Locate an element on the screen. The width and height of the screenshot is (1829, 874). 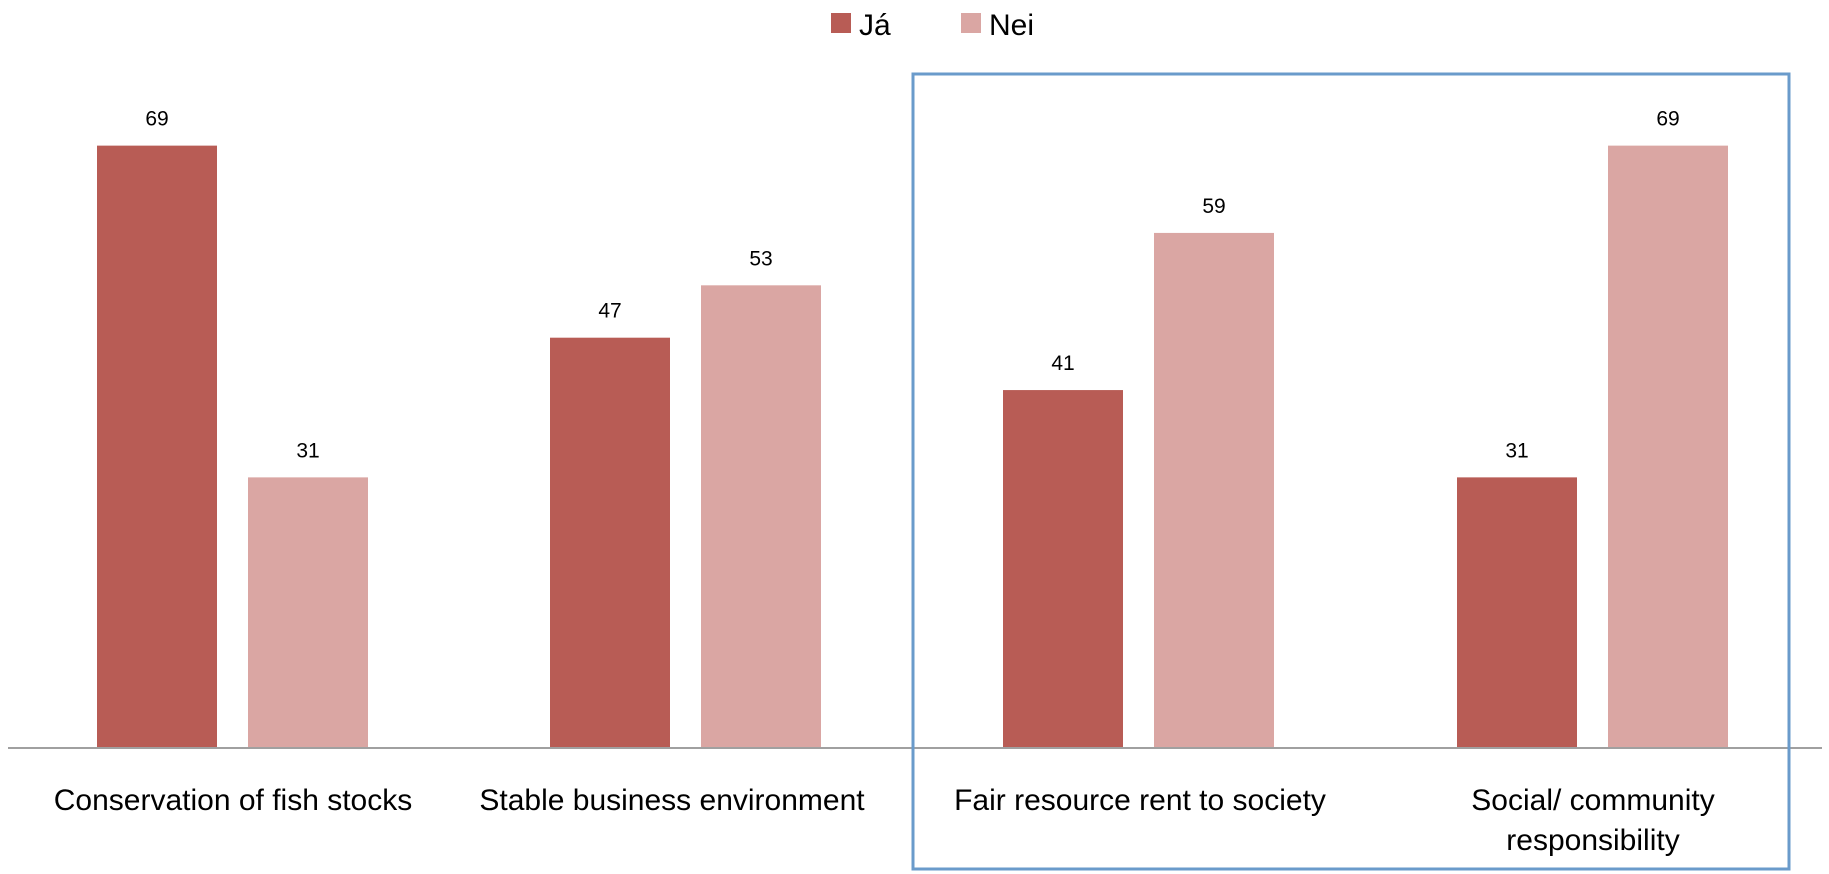
data-label-social-community-responsibility-ja: 31 is located at coordinates (1516, 450).